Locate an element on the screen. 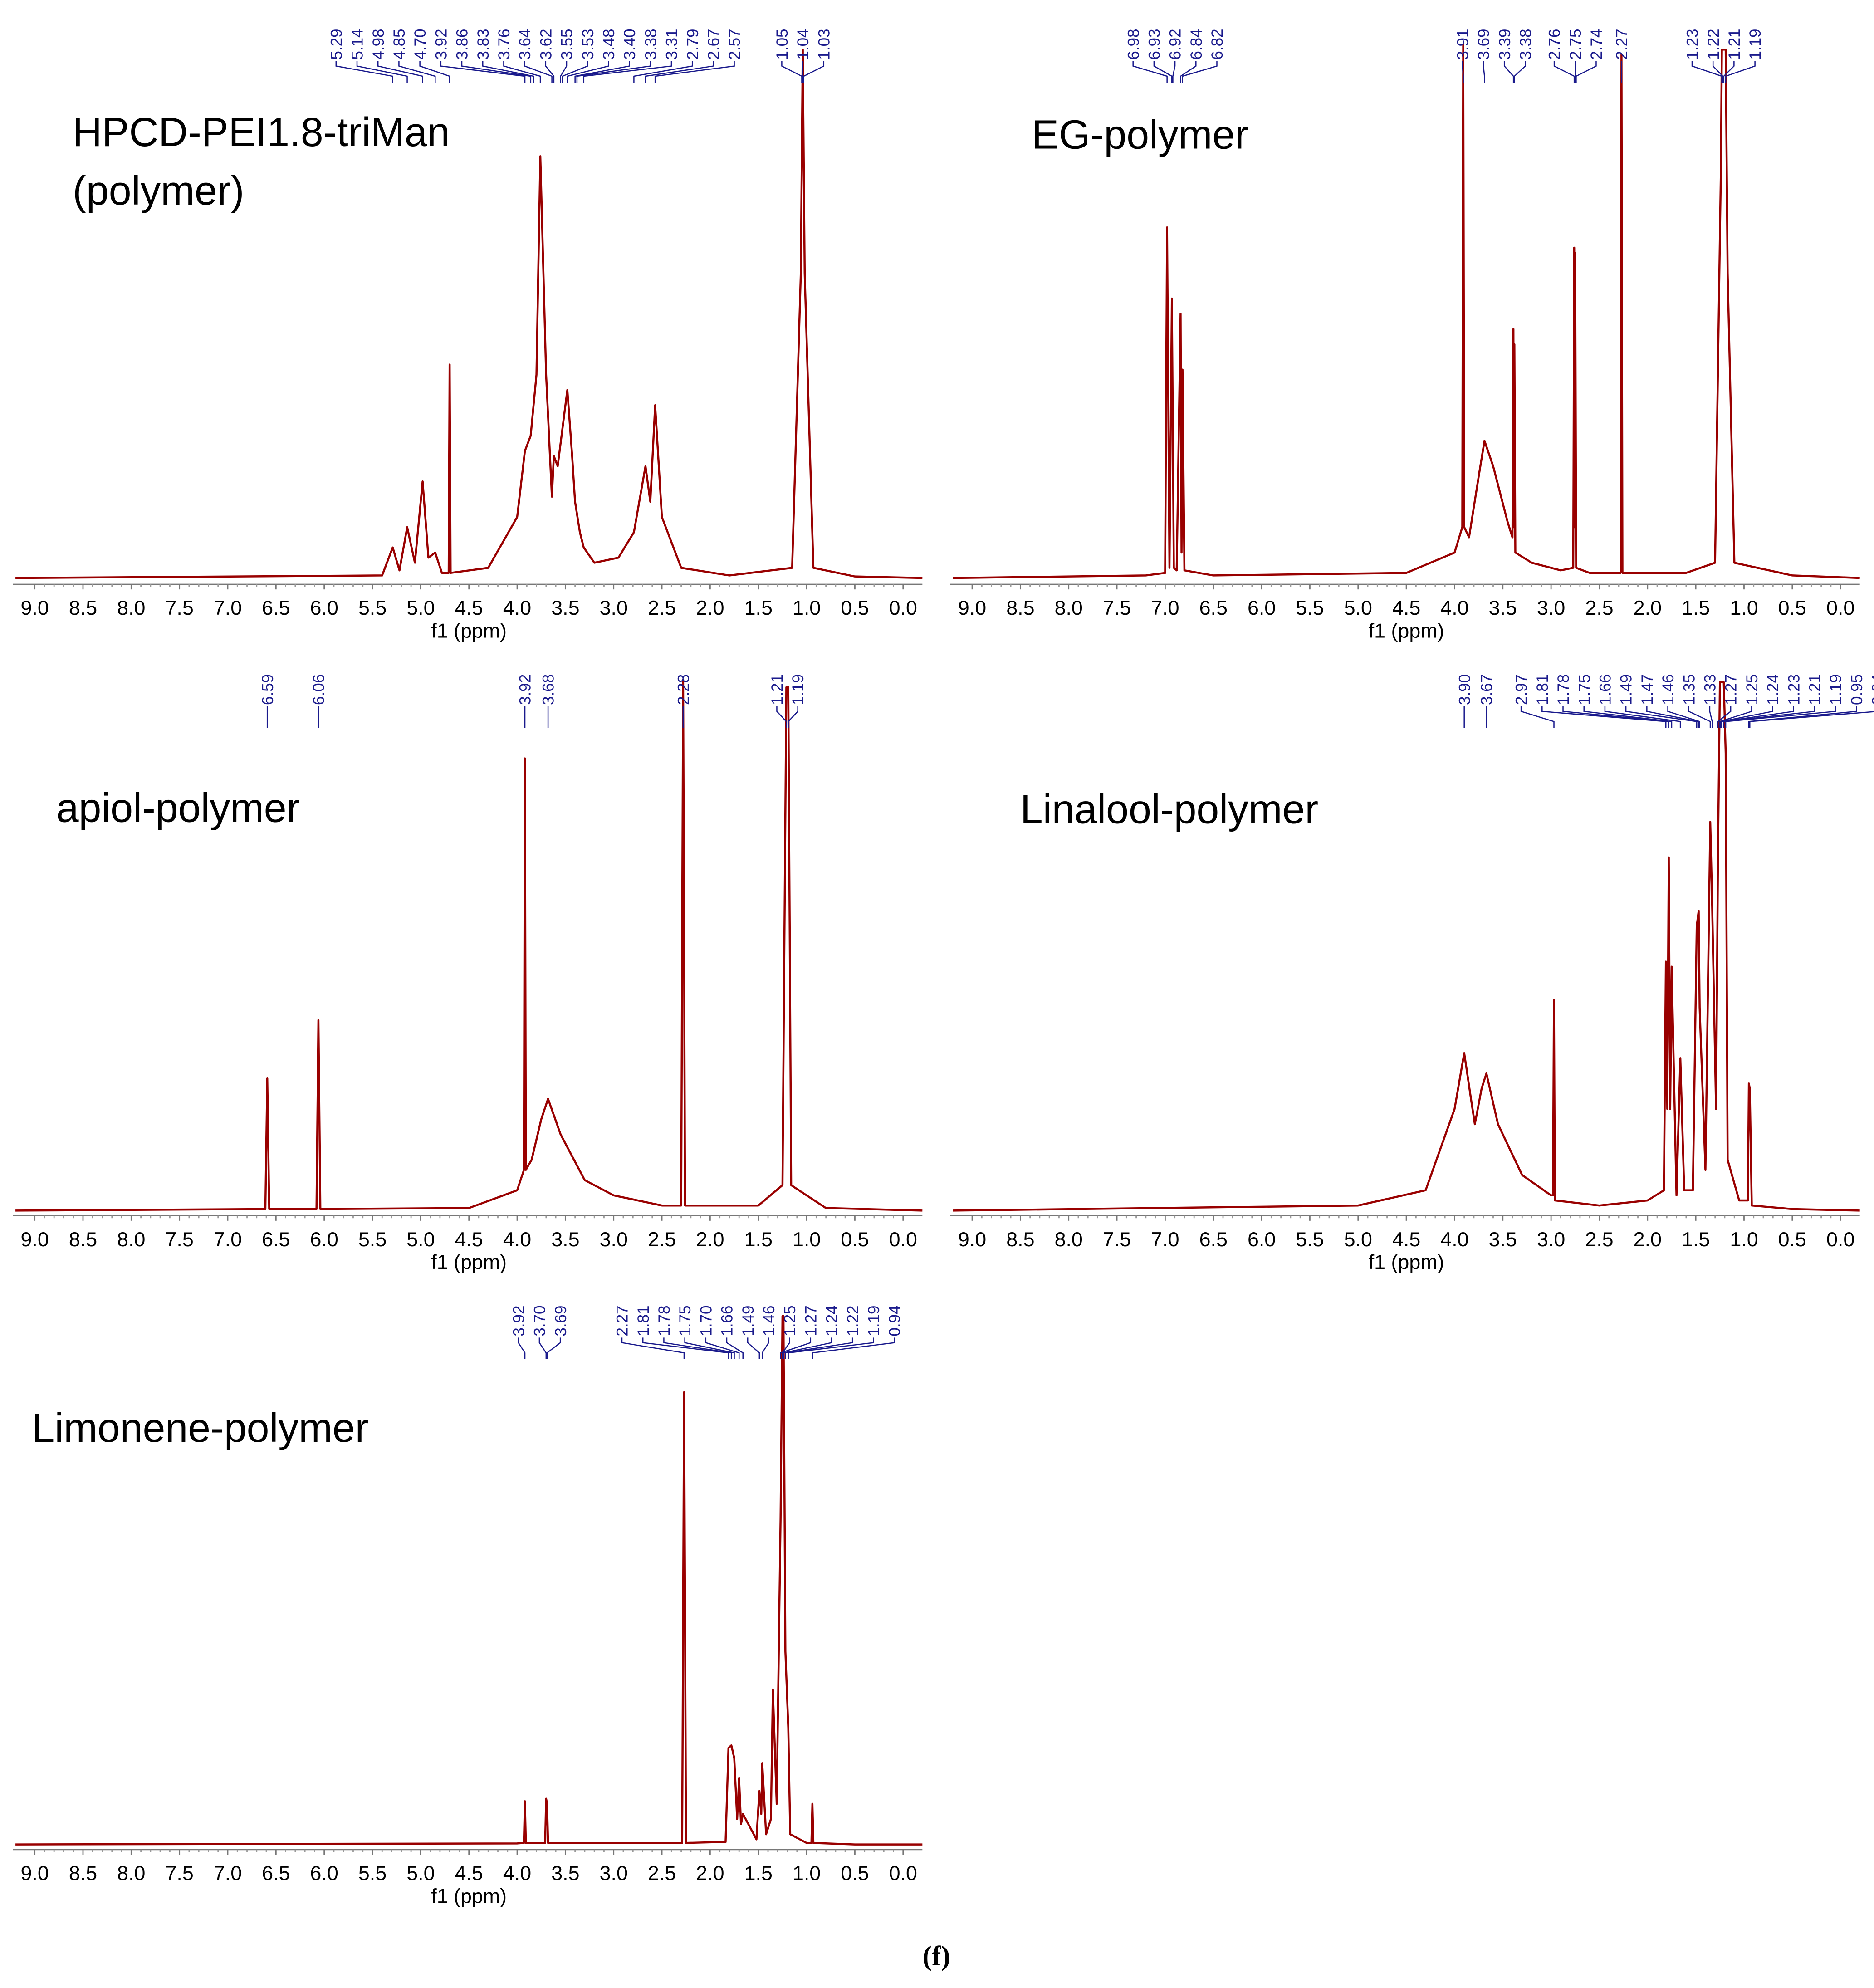 The width and height of the screenshot is (1874, 1988). peak-label: 2.74 is located at coordinates (1597, 44).